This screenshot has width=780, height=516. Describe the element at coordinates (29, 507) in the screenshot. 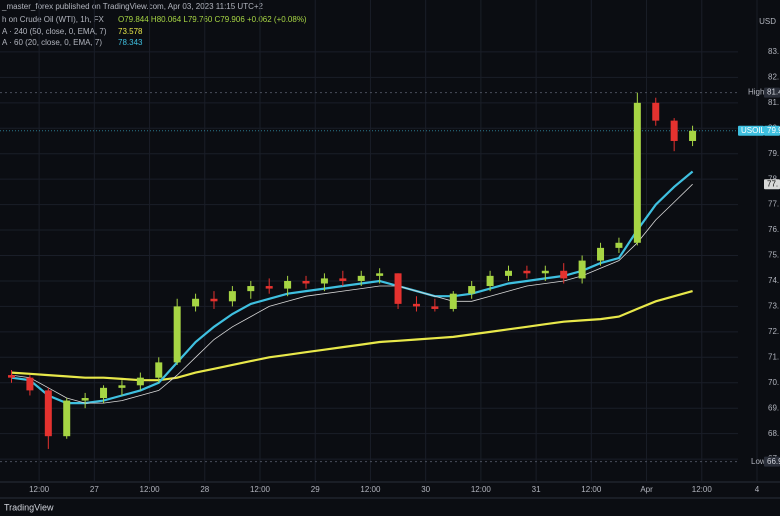

I see `watermark: TradingView` at that location.